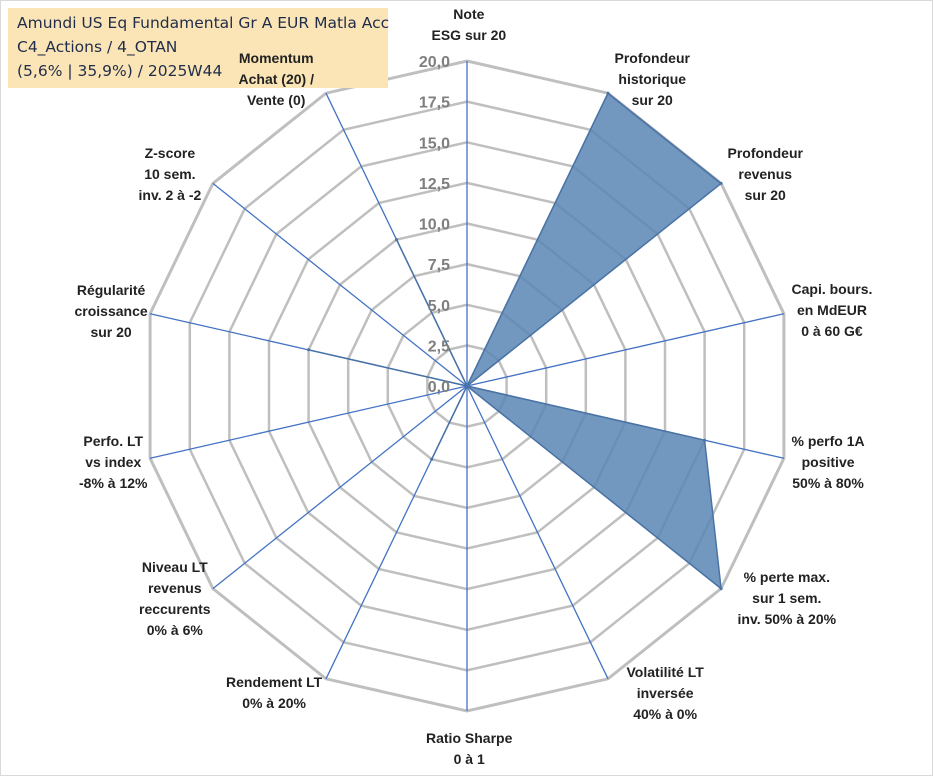 This screenshot has width=933, height=776. Describe the element at coordinates (665, 714) in the screenshot. I see `axis-label-line: 40% à 0%` at that location.